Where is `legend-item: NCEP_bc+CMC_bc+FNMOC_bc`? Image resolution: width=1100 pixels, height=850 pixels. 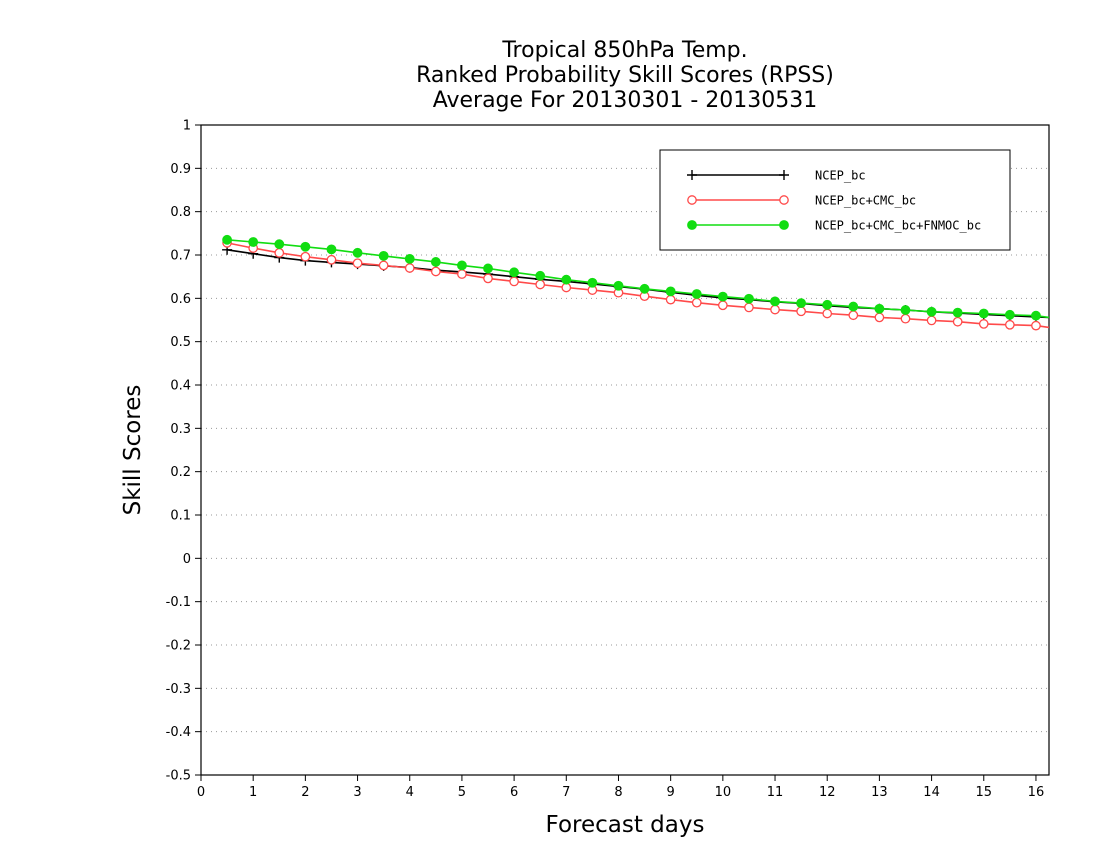
legend-item: NCEP_bc+CMC_bc+FNMOC_bc is located at coordinates (834, 226).